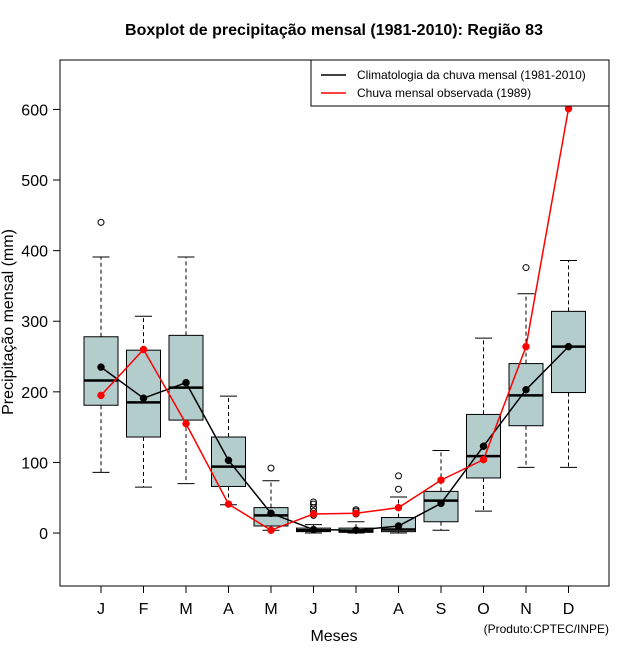  What do you see at coordinates (34, 110) in the screenshot?
I see `y-tick-label: 600` at bounding box center [34, 110].